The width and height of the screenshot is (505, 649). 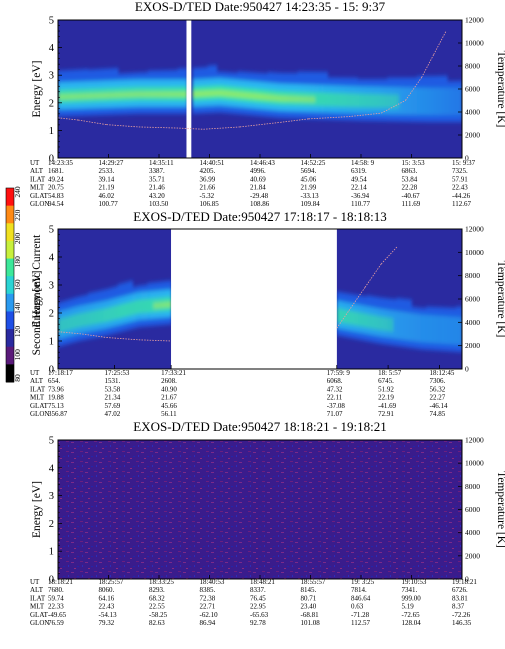 I want to click on table-cell: 80.71, so click(x=309, y=598).